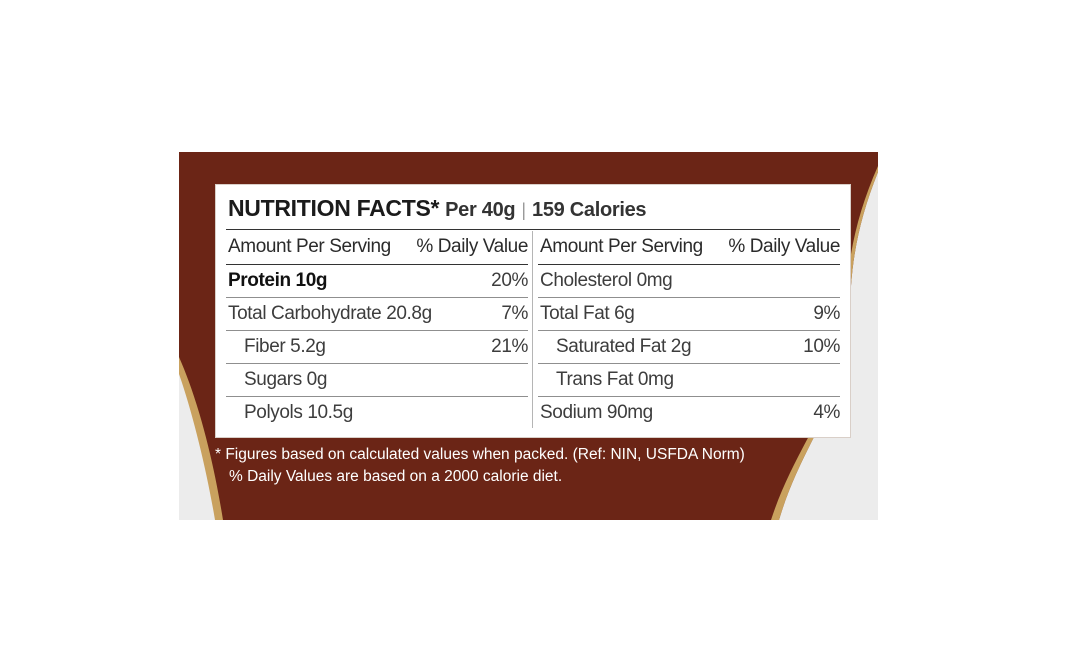 The width and height of the screenshot is (1068, 671). Describe the element at coordinates (509, 346) in the screenshot. I see `nutrient-value: 21%` at that location.